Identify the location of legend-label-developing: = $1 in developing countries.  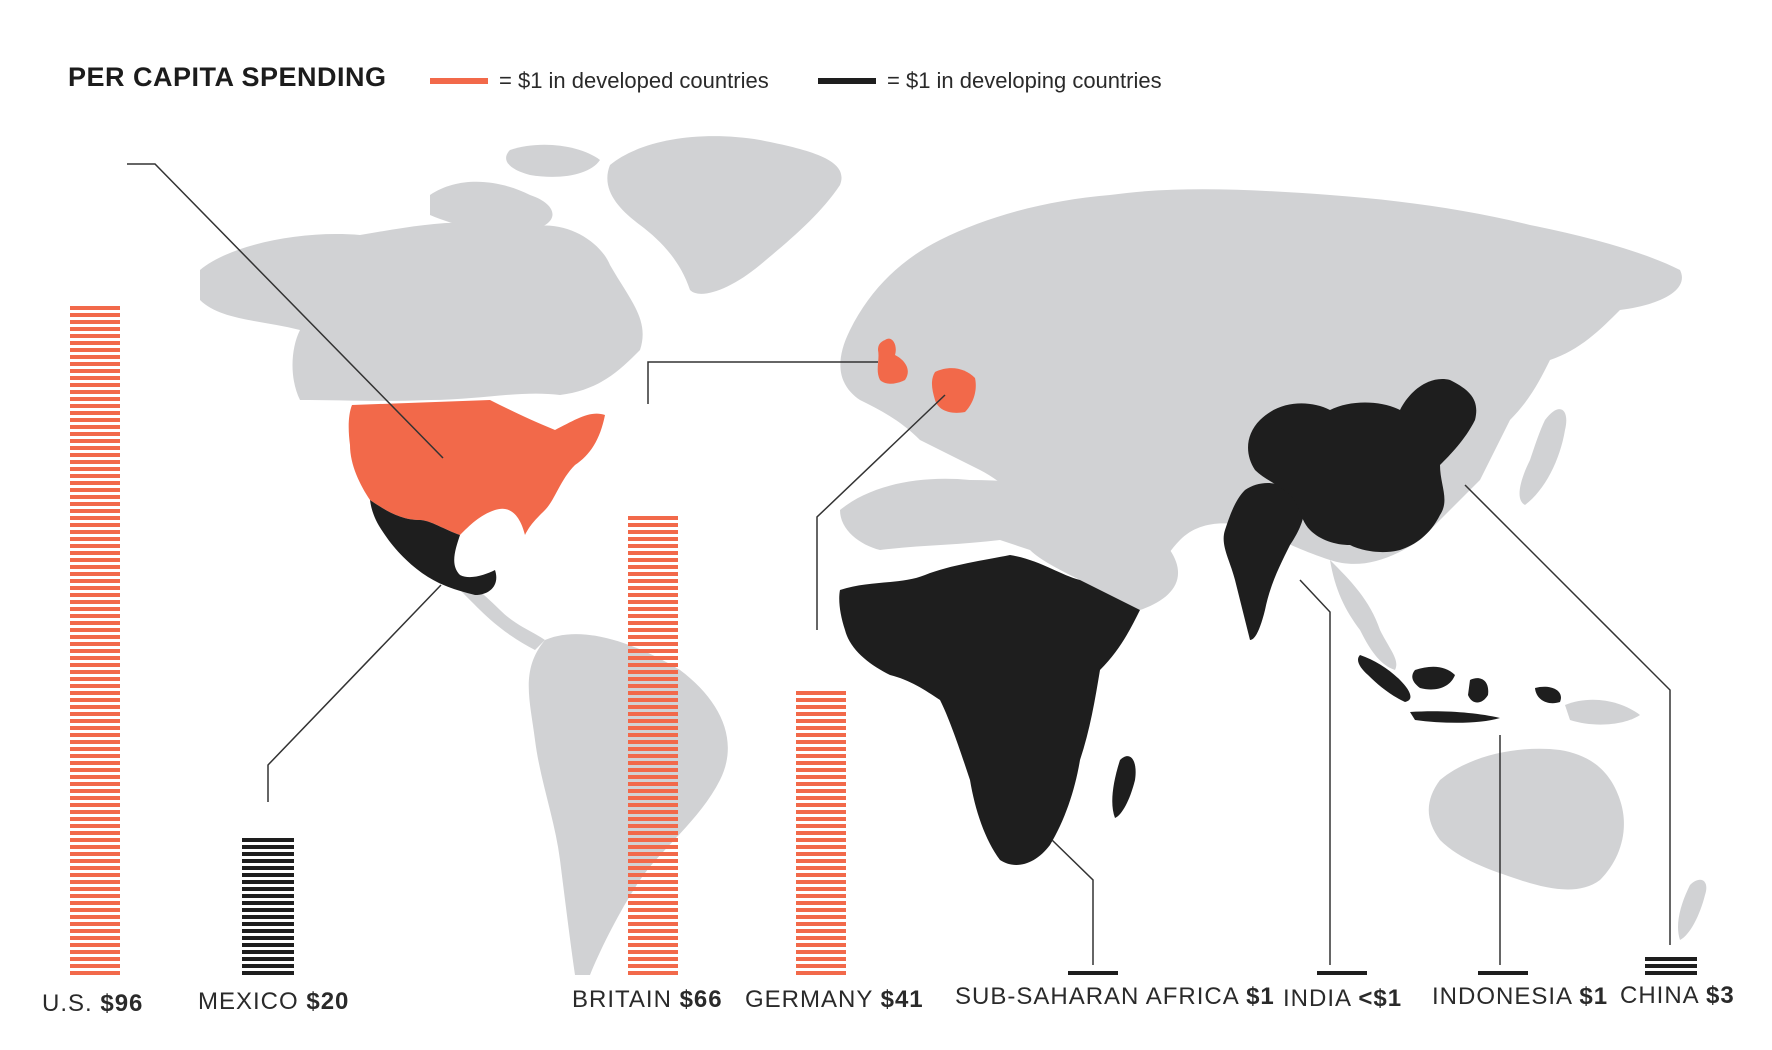
(1024, 80).